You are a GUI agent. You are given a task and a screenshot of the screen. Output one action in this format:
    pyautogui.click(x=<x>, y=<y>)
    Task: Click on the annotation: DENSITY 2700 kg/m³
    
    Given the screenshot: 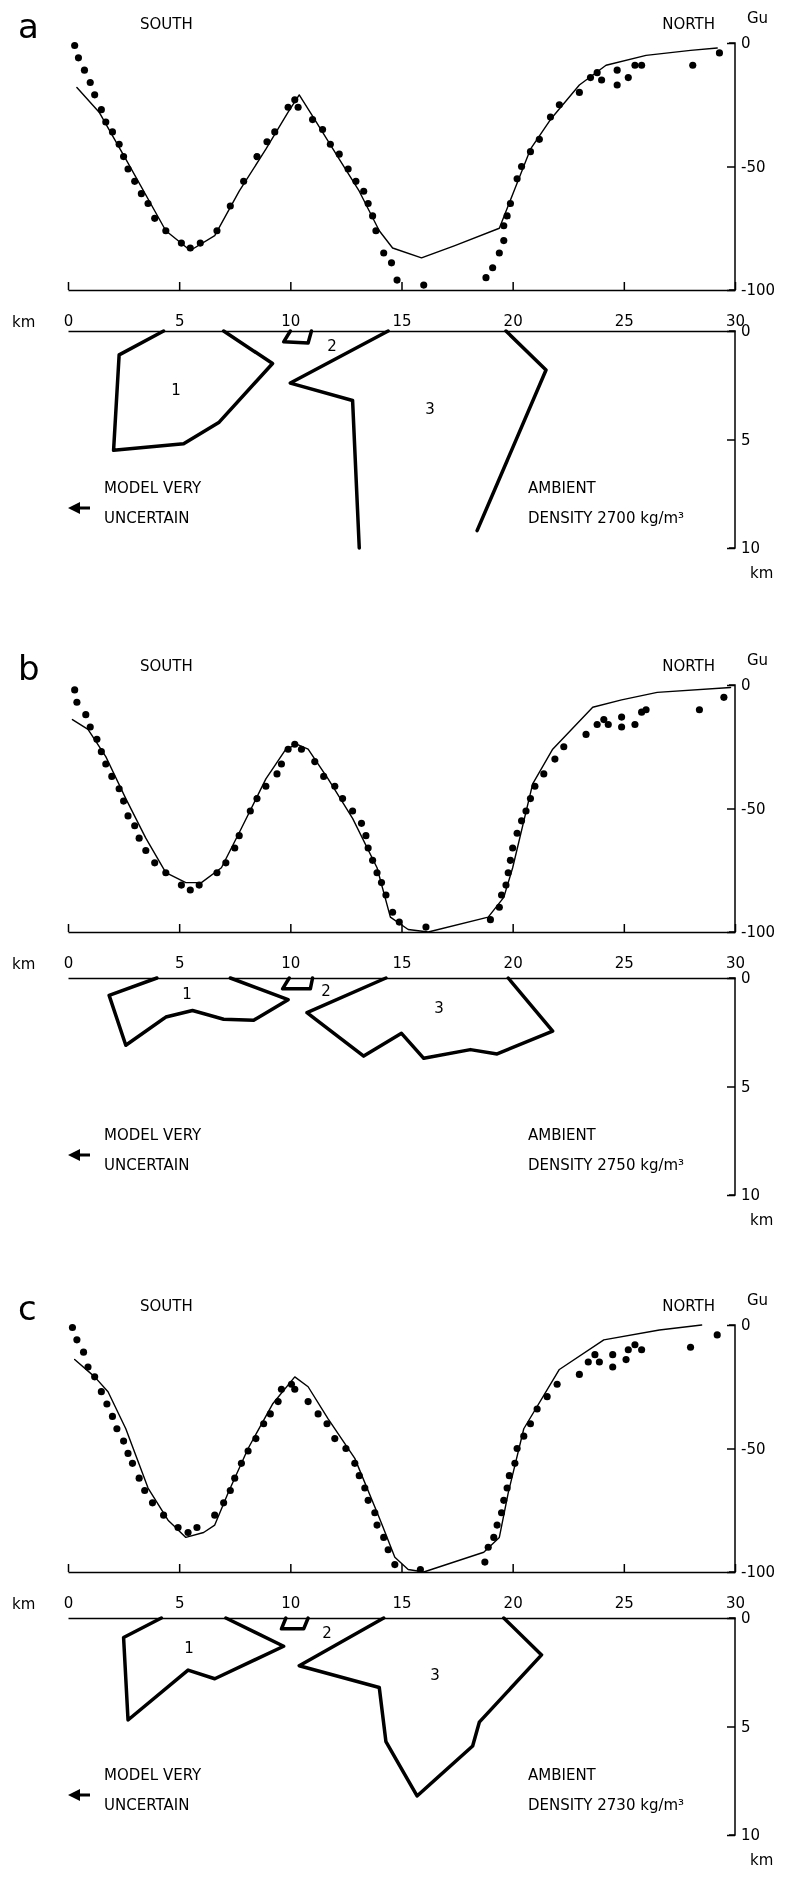 What is the action you would take?
    pyautogui.click(x=606, y=518)
    